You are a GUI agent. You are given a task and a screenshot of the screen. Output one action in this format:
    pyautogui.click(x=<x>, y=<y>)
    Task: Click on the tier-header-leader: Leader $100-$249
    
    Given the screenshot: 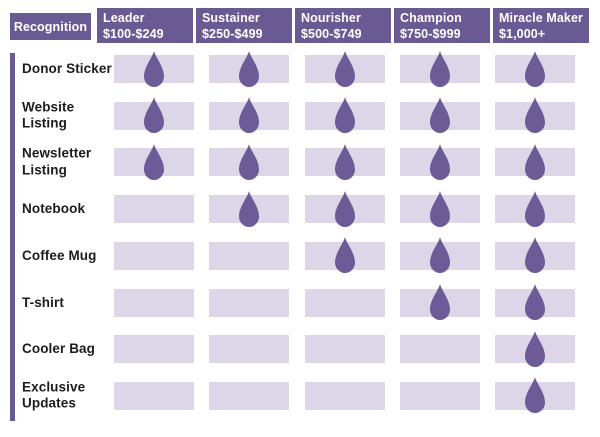 What is the action you would take?
    pyautogui.click(x=145, y=25)
    